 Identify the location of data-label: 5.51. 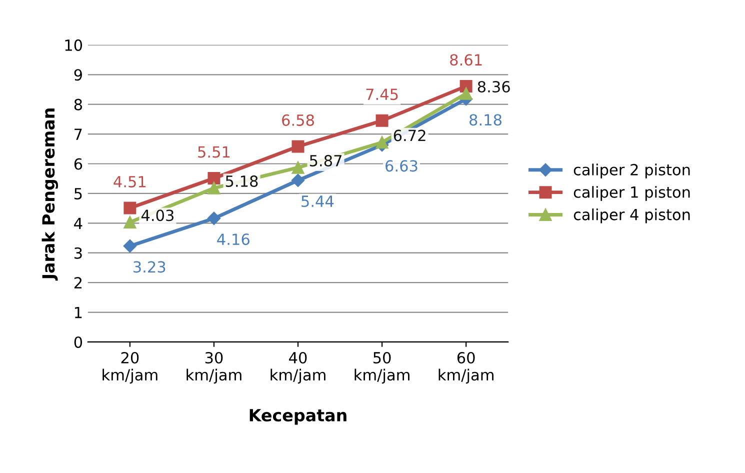
(214, 152).